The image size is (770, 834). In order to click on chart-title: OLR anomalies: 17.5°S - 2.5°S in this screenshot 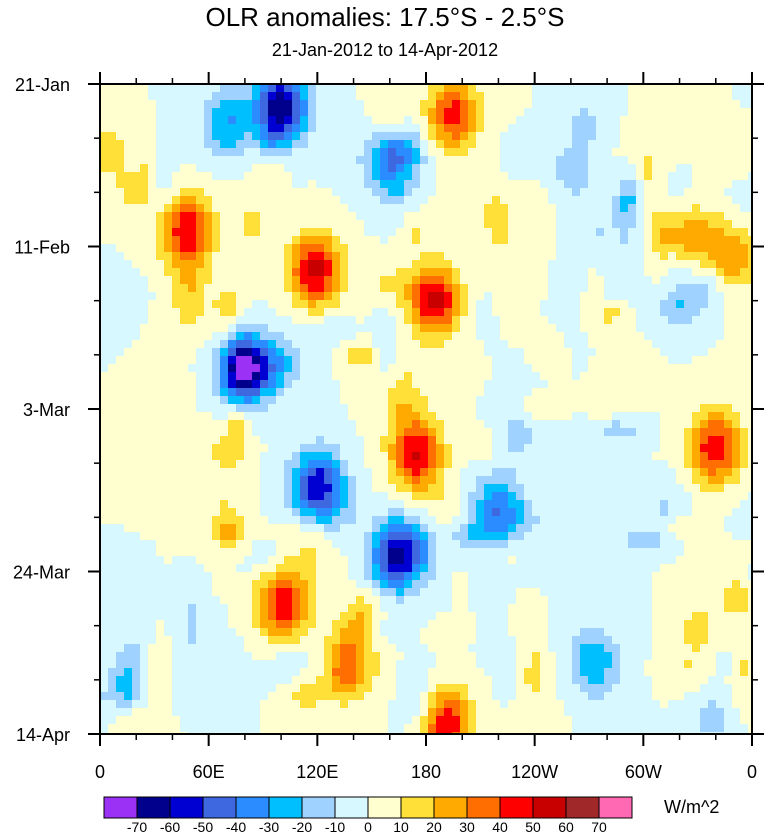, I will do `click(385, 17)`.